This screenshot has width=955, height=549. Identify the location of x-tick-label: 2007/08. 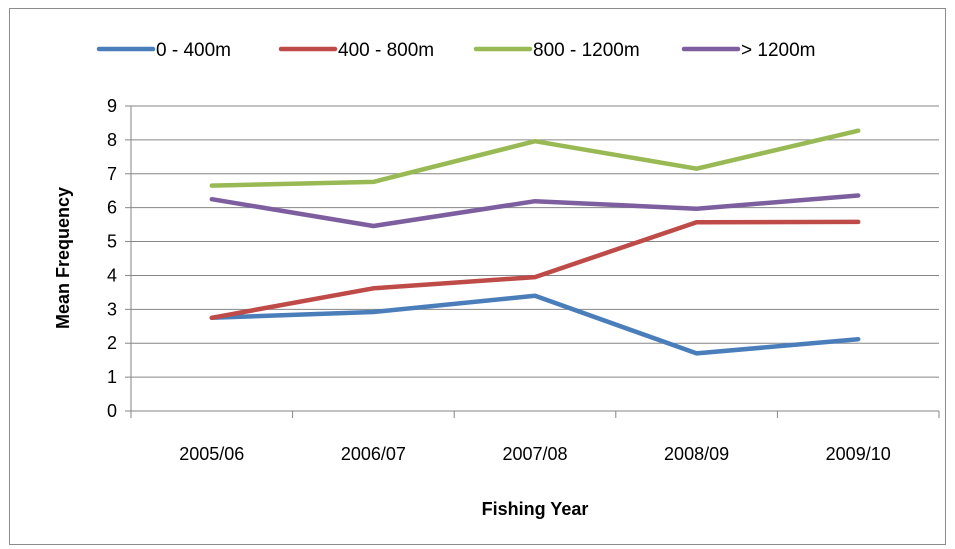
(534, 454).